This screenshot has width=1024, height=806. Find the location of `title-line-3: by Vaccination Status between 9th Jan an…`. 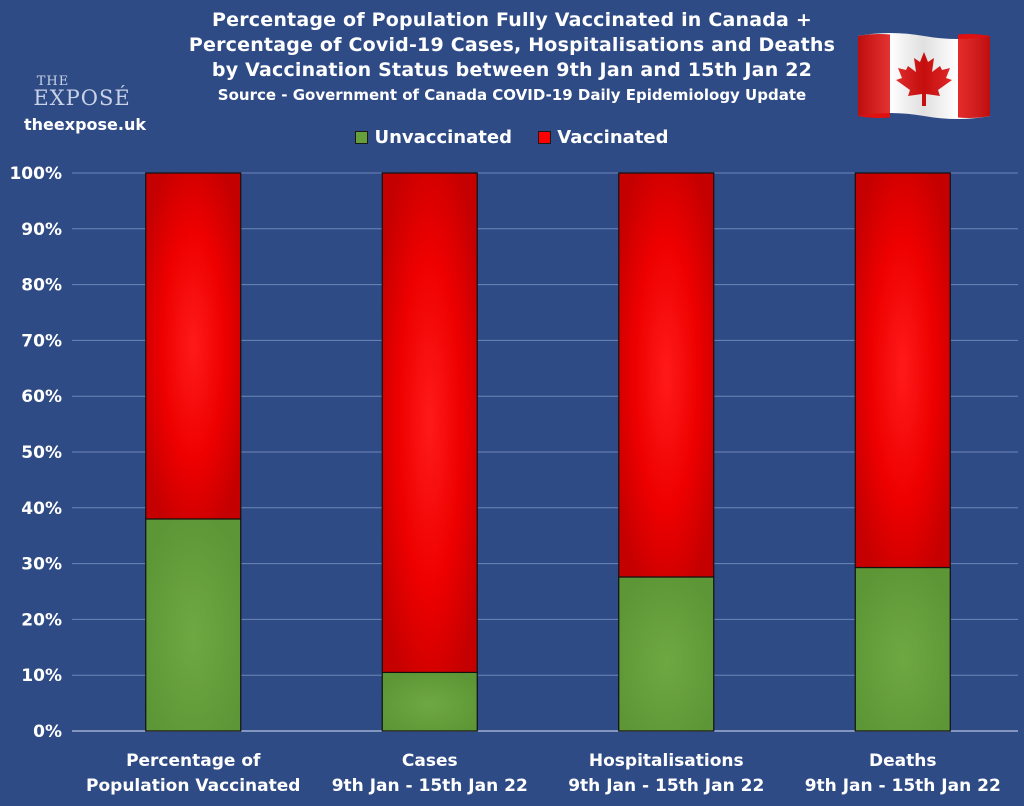

title-line-3: by Vaccination Status between 9th Jan an… is located at coordinates (512, 70).